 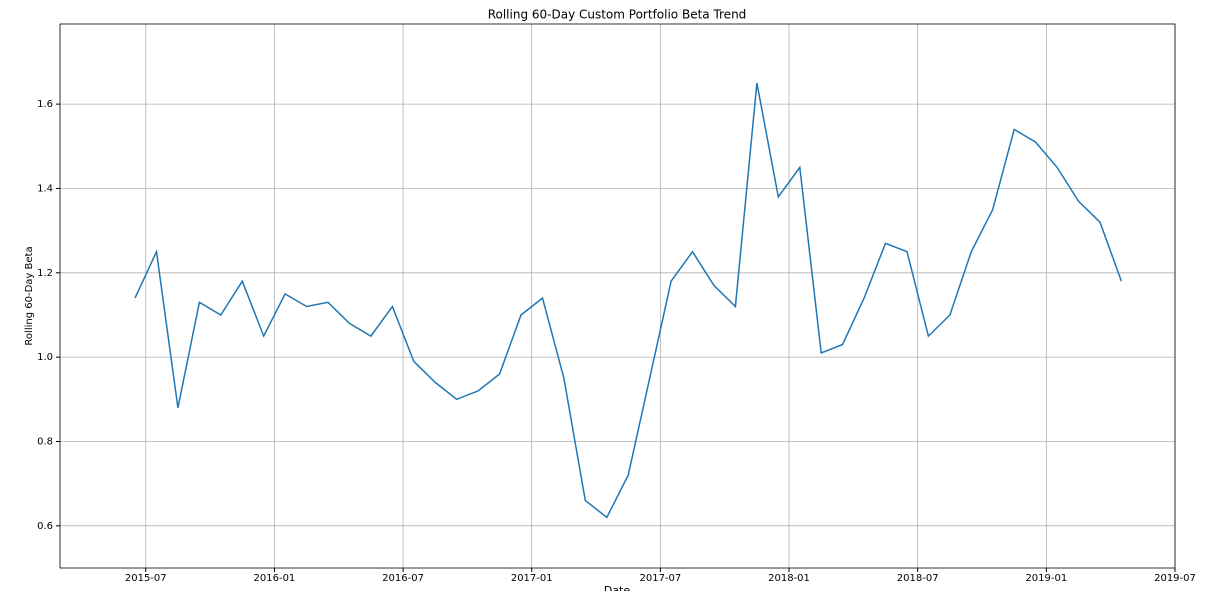 What do you see at coordinates (1175, 578) in the screenshot?
I see `x-tick-label: 2019-07` at bounding box center [1175, 578].